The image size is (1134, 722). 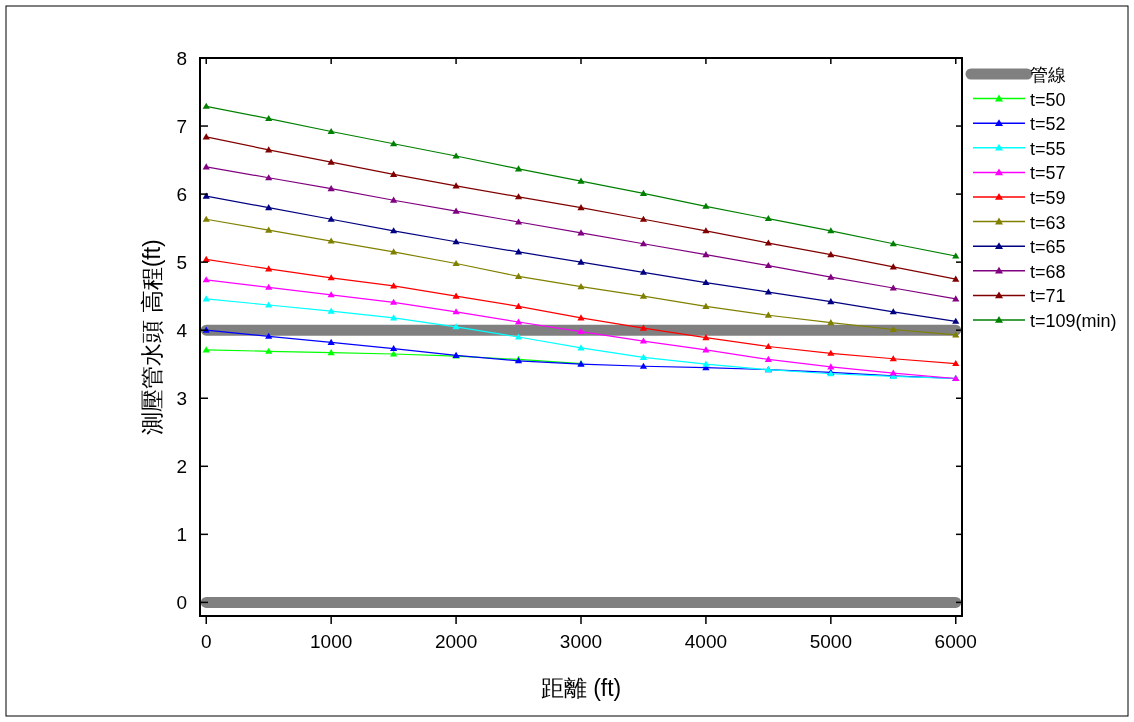 What do you see at coordinates (581, 688) in the screenshot?
I see `x-axis-title: 距離 (ft)` at bounding box center [581, 688].